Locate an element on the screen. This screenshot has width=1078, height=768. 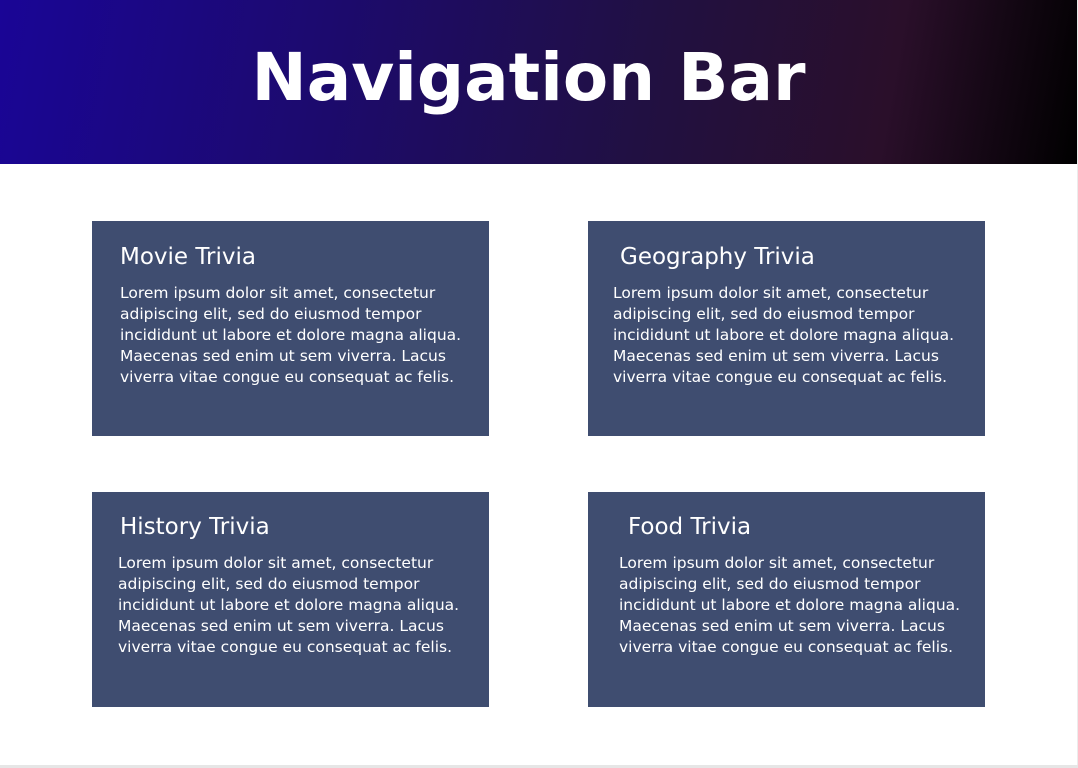
card-title: Movie Trivia is located at coordinates (188, 257).